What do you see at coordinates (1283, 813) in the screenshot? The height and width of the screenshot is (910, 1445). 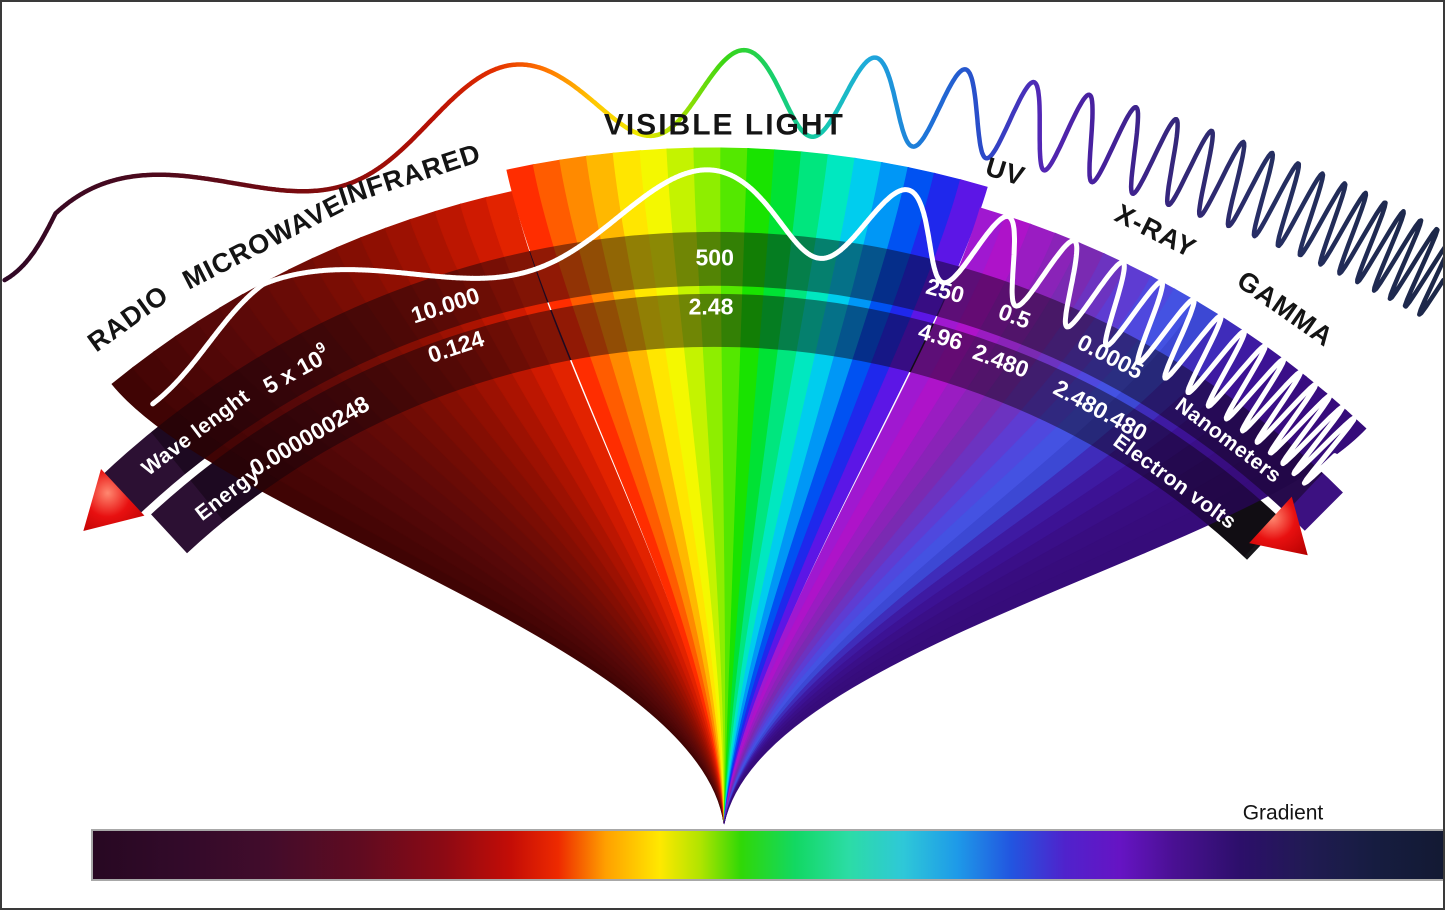 I see `gradient-bar-label: Gradient` at bounding box center [1283, 813].